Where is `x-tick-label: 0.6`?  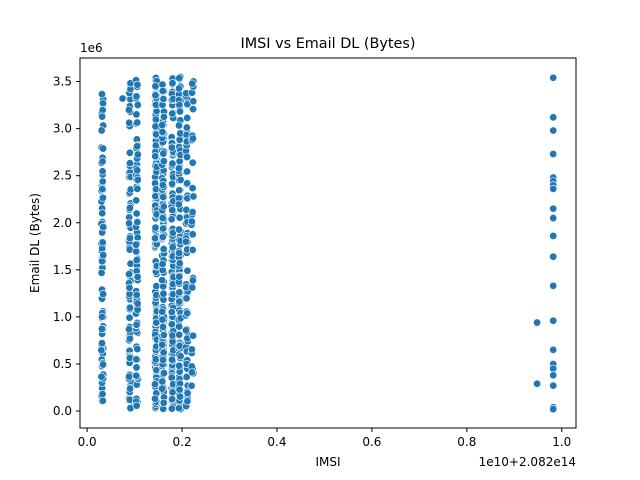
x-tick-label: 0.6 is located at coordinates (371, 442).